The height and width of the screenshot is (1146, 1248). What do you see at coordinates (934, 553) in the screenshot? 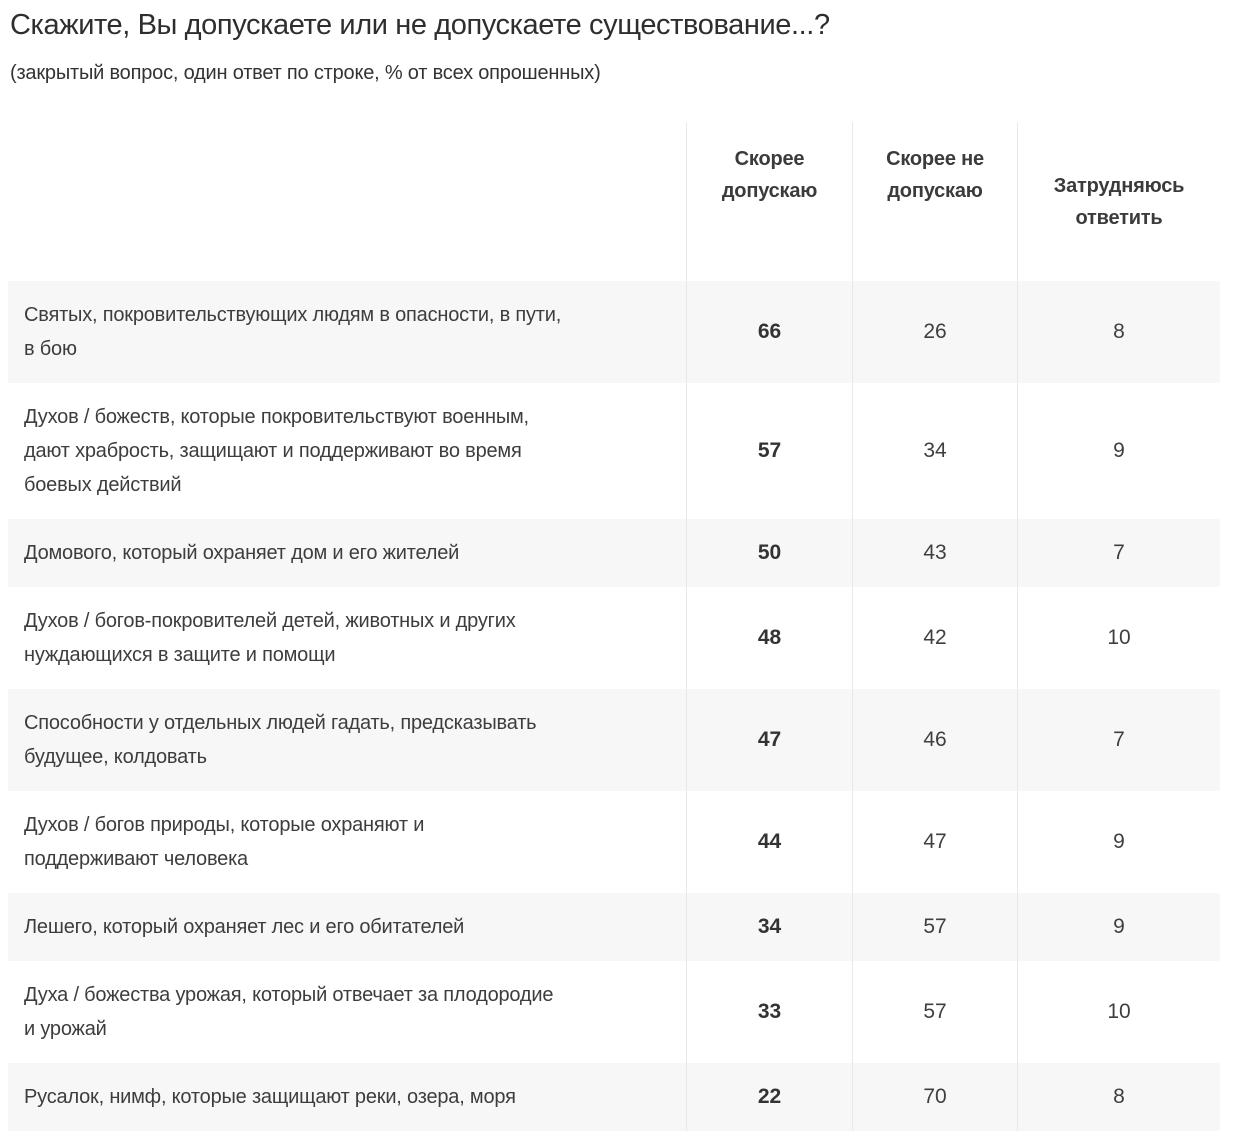
I see `value-rather-not-believe: 43` at bounding box center [934, 553].